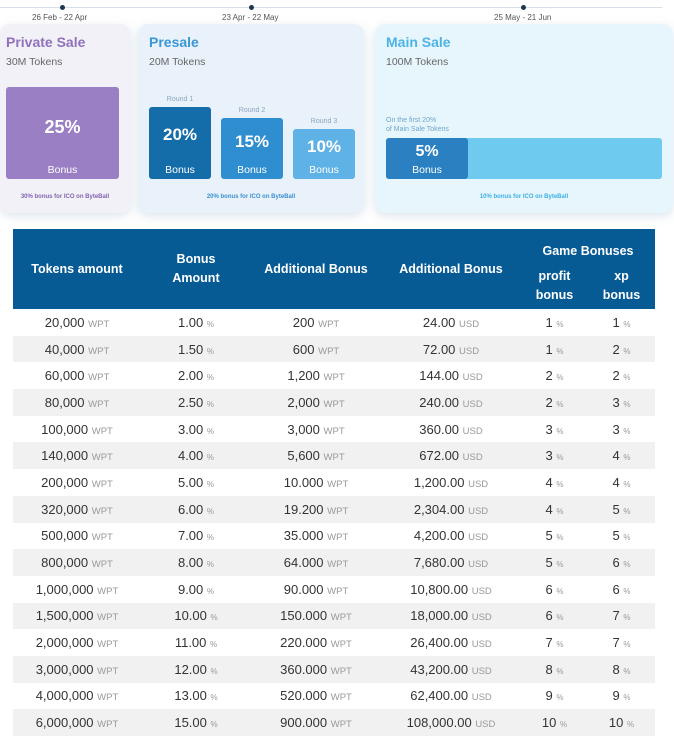 Image resolution: width=674 pixels, height=748 pixels. What do you see at coordinates (439, 723) in the screenshot?
I see `cell-value: 108,000.00` at bounding box center [439, 723].